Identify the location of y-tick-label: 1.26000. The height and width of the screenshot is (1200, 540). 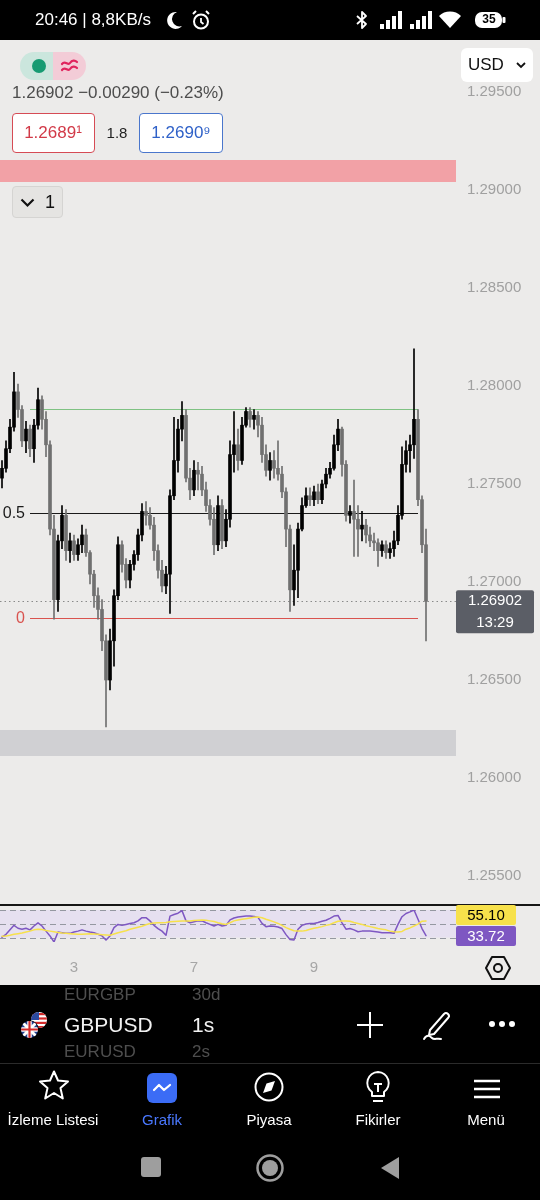
(494, 777).